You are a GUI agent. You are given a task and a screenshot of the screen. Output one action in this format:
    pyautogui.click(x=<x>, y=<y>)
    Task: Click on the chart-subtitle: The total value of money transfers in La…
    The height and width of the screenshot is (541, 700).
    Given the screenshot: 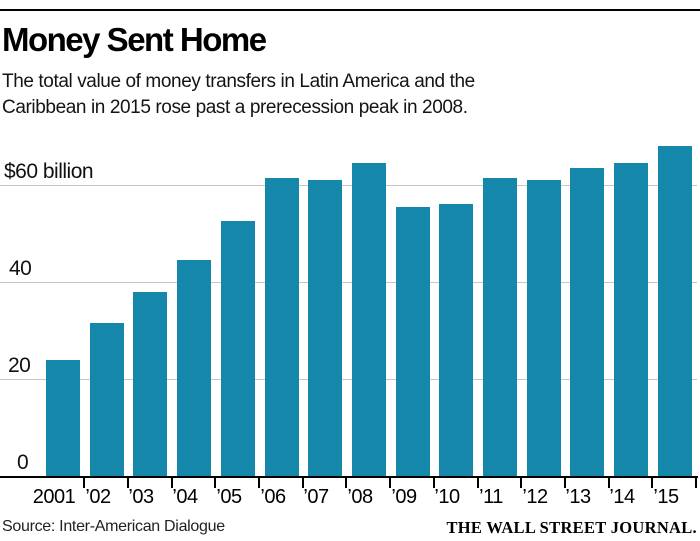 What is the action you would take?
    pyautogui.click(x=238, y=95)
    